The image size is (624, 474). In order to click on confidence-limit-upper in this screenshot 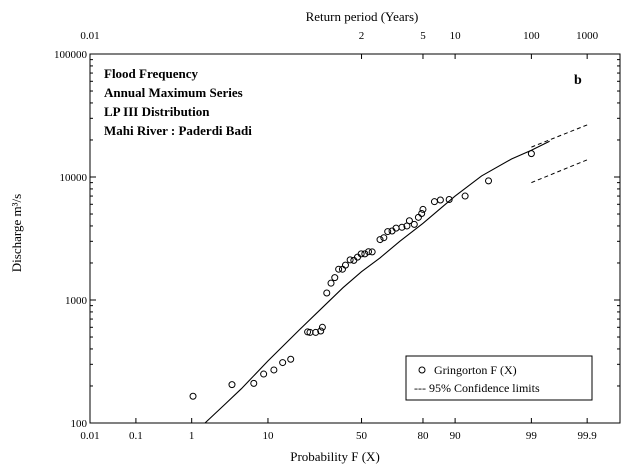, I will do `click(559, 136)`.